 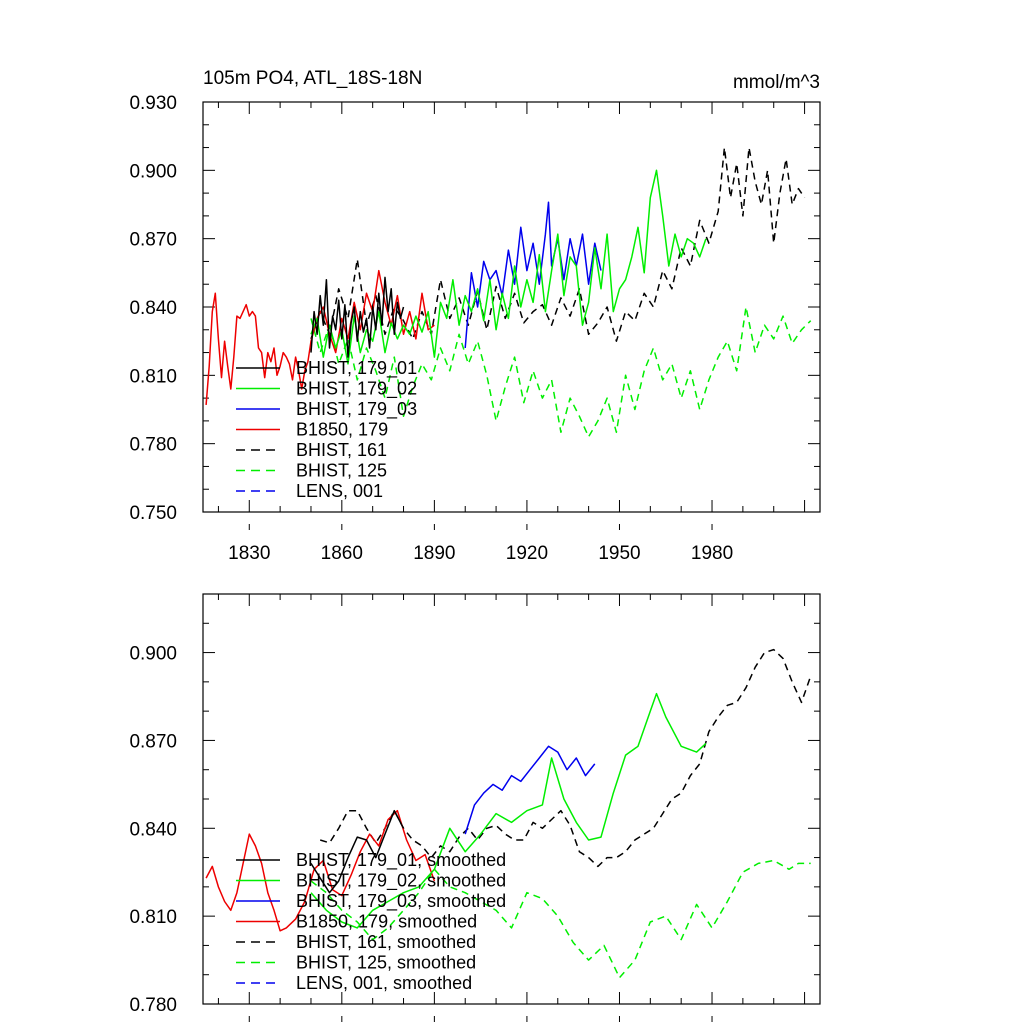 What do you see at coordinates (712, 553) in the screenshot?
I see `x-tick-label: 1980` at bounding box center [712, 553].